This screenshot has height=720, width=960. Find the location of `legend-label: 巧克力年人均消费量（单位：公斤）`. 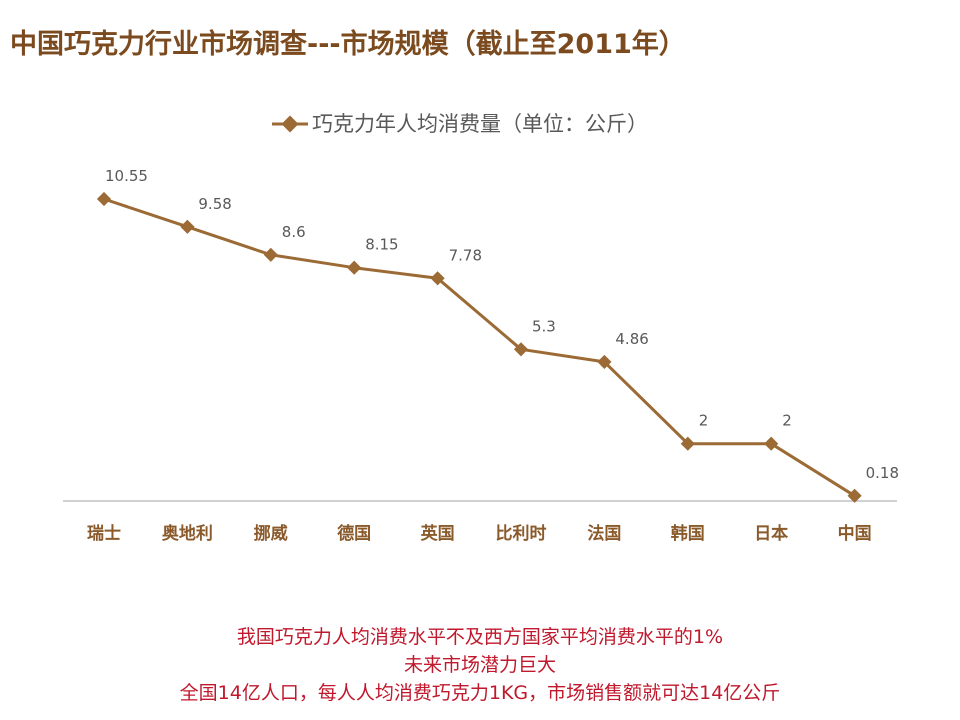

legend-label: 巧克力年人均消费量（单位：公斤） is located at coordinates (480, 124).